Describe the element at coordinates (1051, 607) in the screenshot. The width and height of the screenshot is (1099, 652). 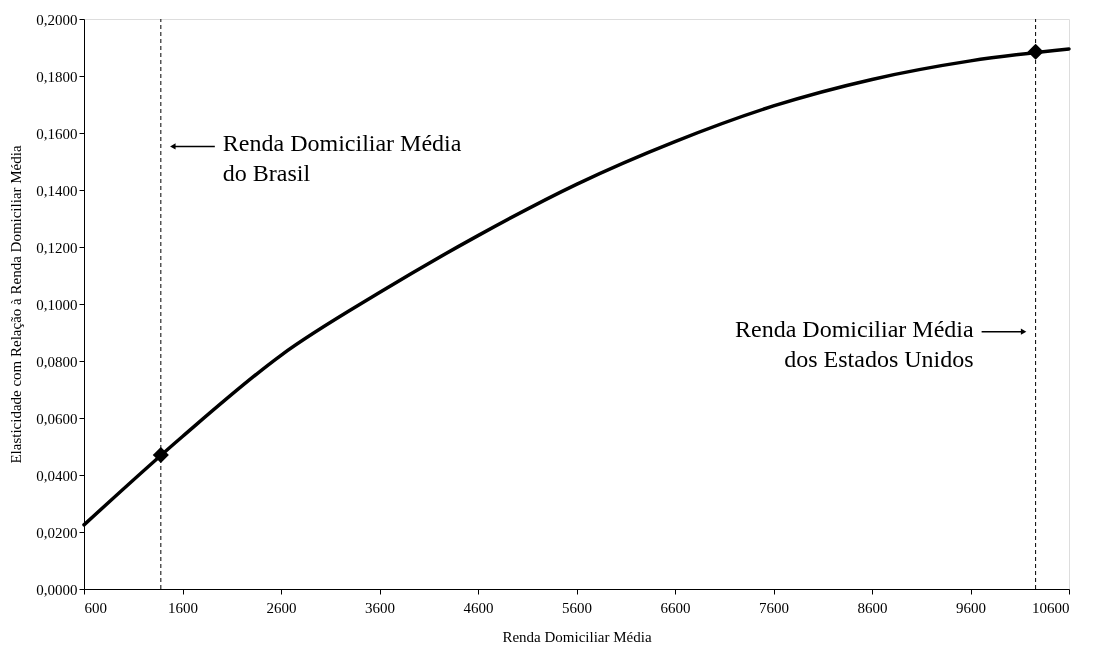
I see `x-tick-label: 10600` at that location.